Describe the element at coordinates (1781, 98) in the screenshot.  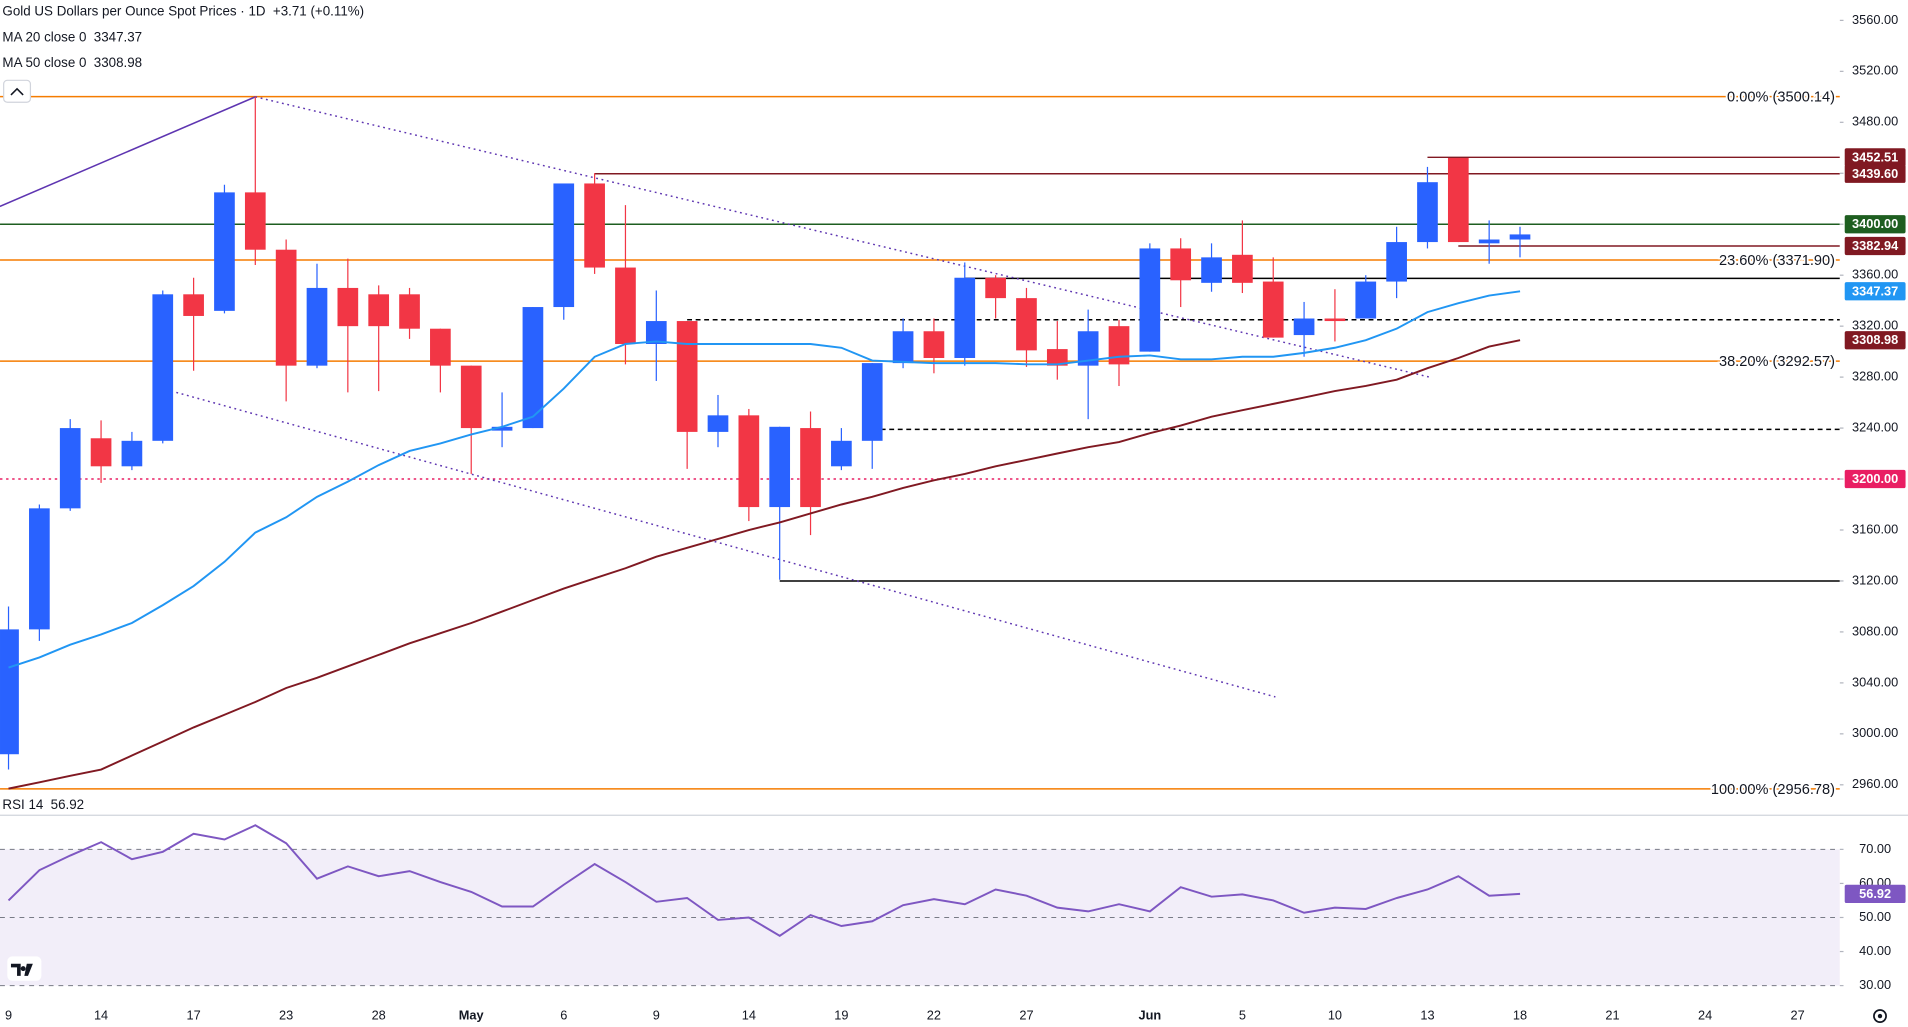
I see `fib-label: 0.00% (3500.14)` at that location.